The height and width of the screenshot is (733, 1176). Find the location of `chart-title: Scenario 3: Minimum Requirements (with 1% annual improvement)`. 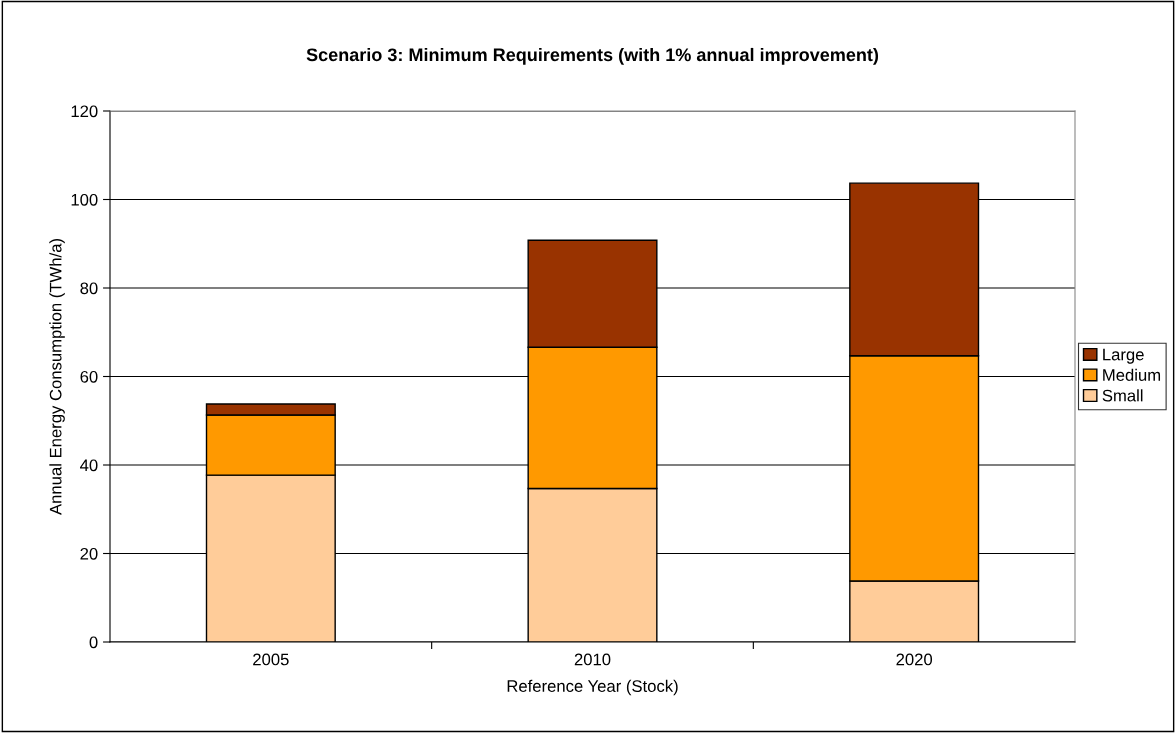

chart-title: Scenario 3: Minimum Requirements (with 1% annual improvement) is located at coordinates (592, 56).